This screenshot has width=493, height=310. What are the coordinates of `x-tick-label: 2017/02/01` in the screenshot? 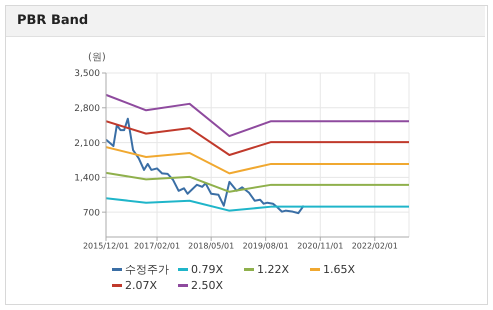 It's located at (157, 246).